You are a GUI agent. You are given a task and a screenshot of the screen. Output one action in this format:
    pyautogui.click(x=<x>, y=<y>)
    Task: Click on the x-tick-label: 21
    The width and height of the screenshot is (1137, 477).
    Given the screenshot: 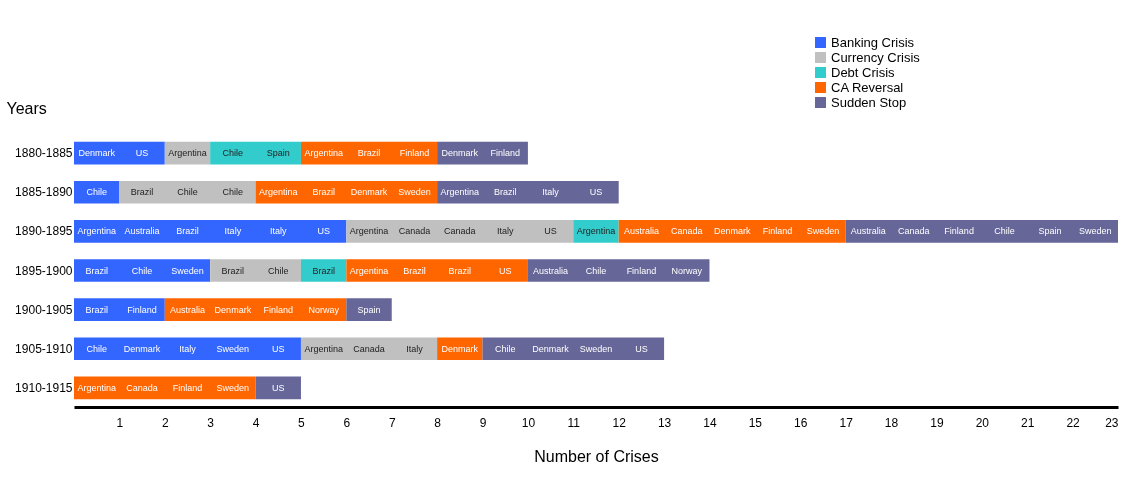 What is the action you would take?
    pyautogui.click(x=1028, y=422)
    